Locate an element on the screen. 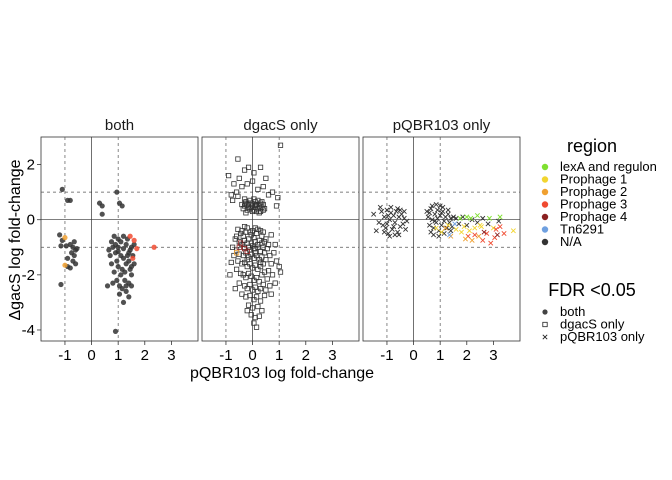 The width and height of the screenshot is (672, 480). x-tick-label: 1 is located at coordinates (279, 355).